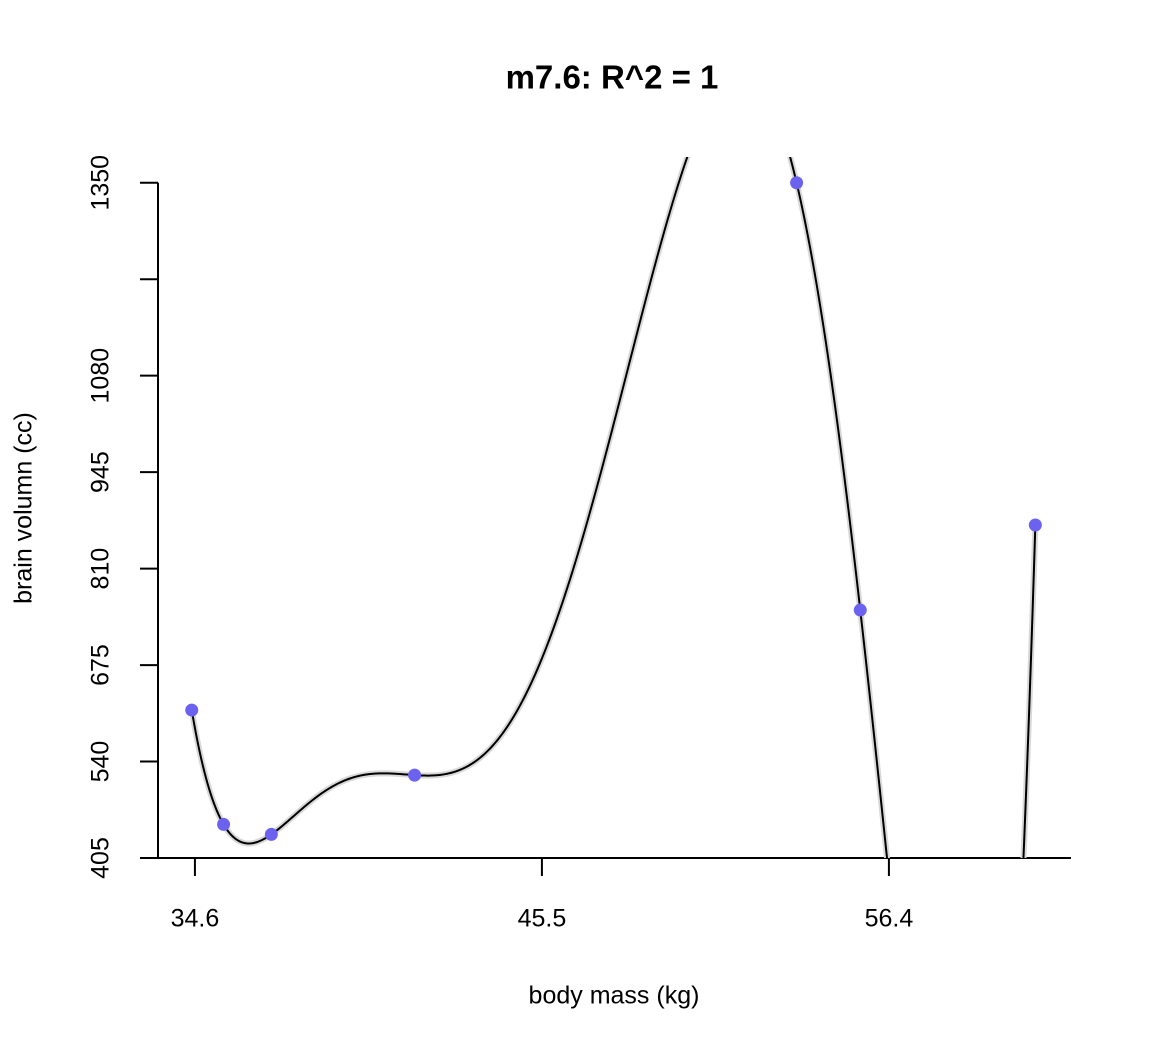  I want to click on x-tick-label: 56.4, so click(889, 919).